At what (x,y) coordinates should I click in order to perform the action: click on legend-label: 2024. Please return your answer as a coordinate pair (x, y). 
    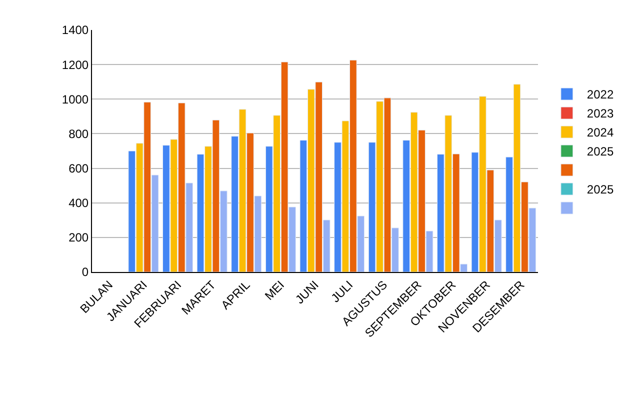
    Looking at the image, I should click on (600, 133).